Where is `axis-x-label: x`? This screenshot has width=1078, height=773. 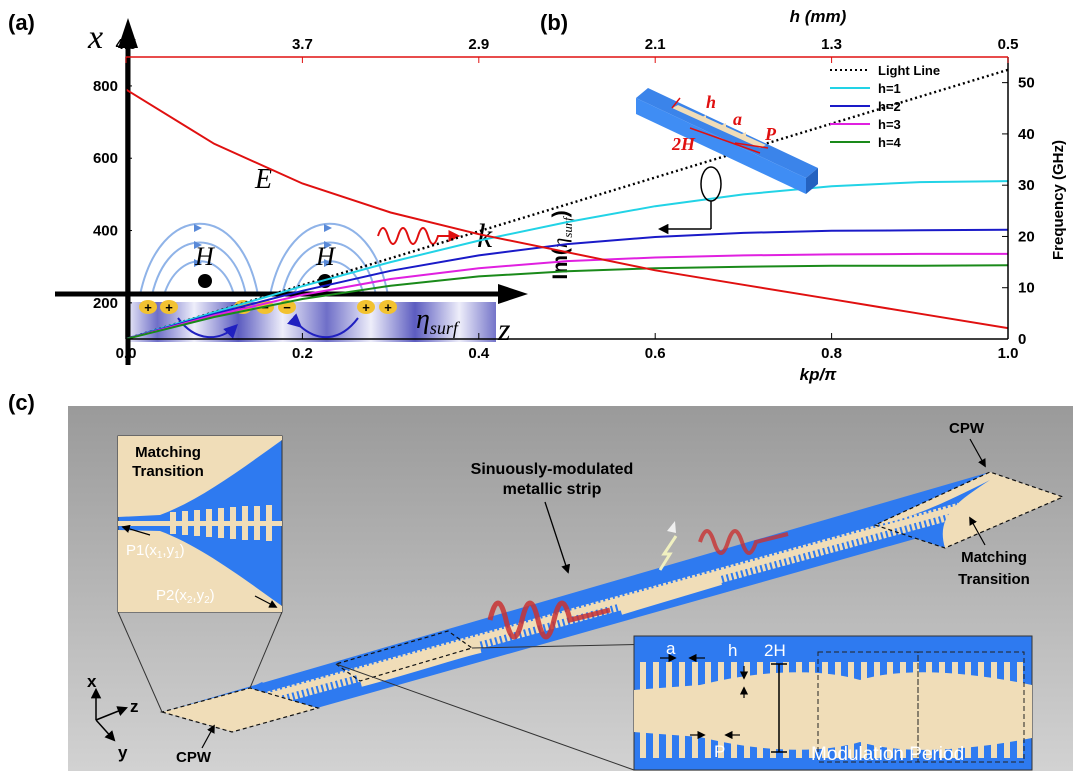 axis-x-label: x is located at coordinates (95, 37).